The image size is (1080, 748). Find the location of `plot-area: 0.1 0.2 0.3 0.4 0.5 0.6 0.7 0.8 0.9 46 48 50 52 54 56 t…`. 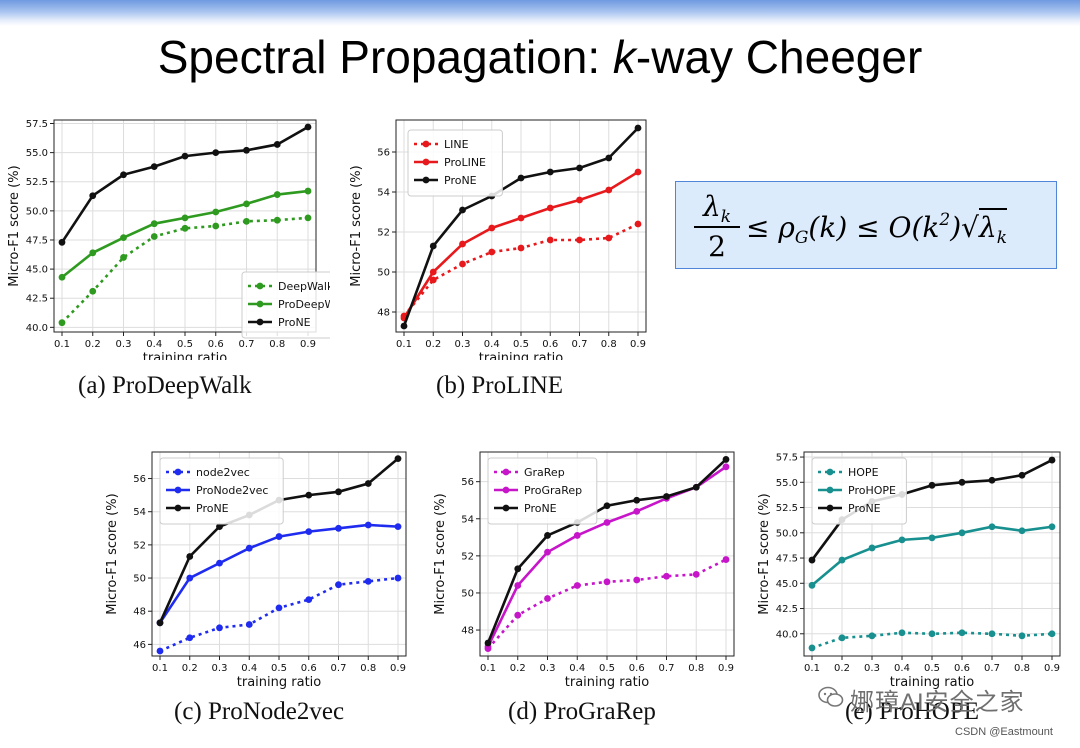

plot-area: 0.1 0.2 0.3 0.4 0.5 0.6 0.7 0.8 0.9 46 48 50 52 54 56 t… is located at coordinates (256, 570).